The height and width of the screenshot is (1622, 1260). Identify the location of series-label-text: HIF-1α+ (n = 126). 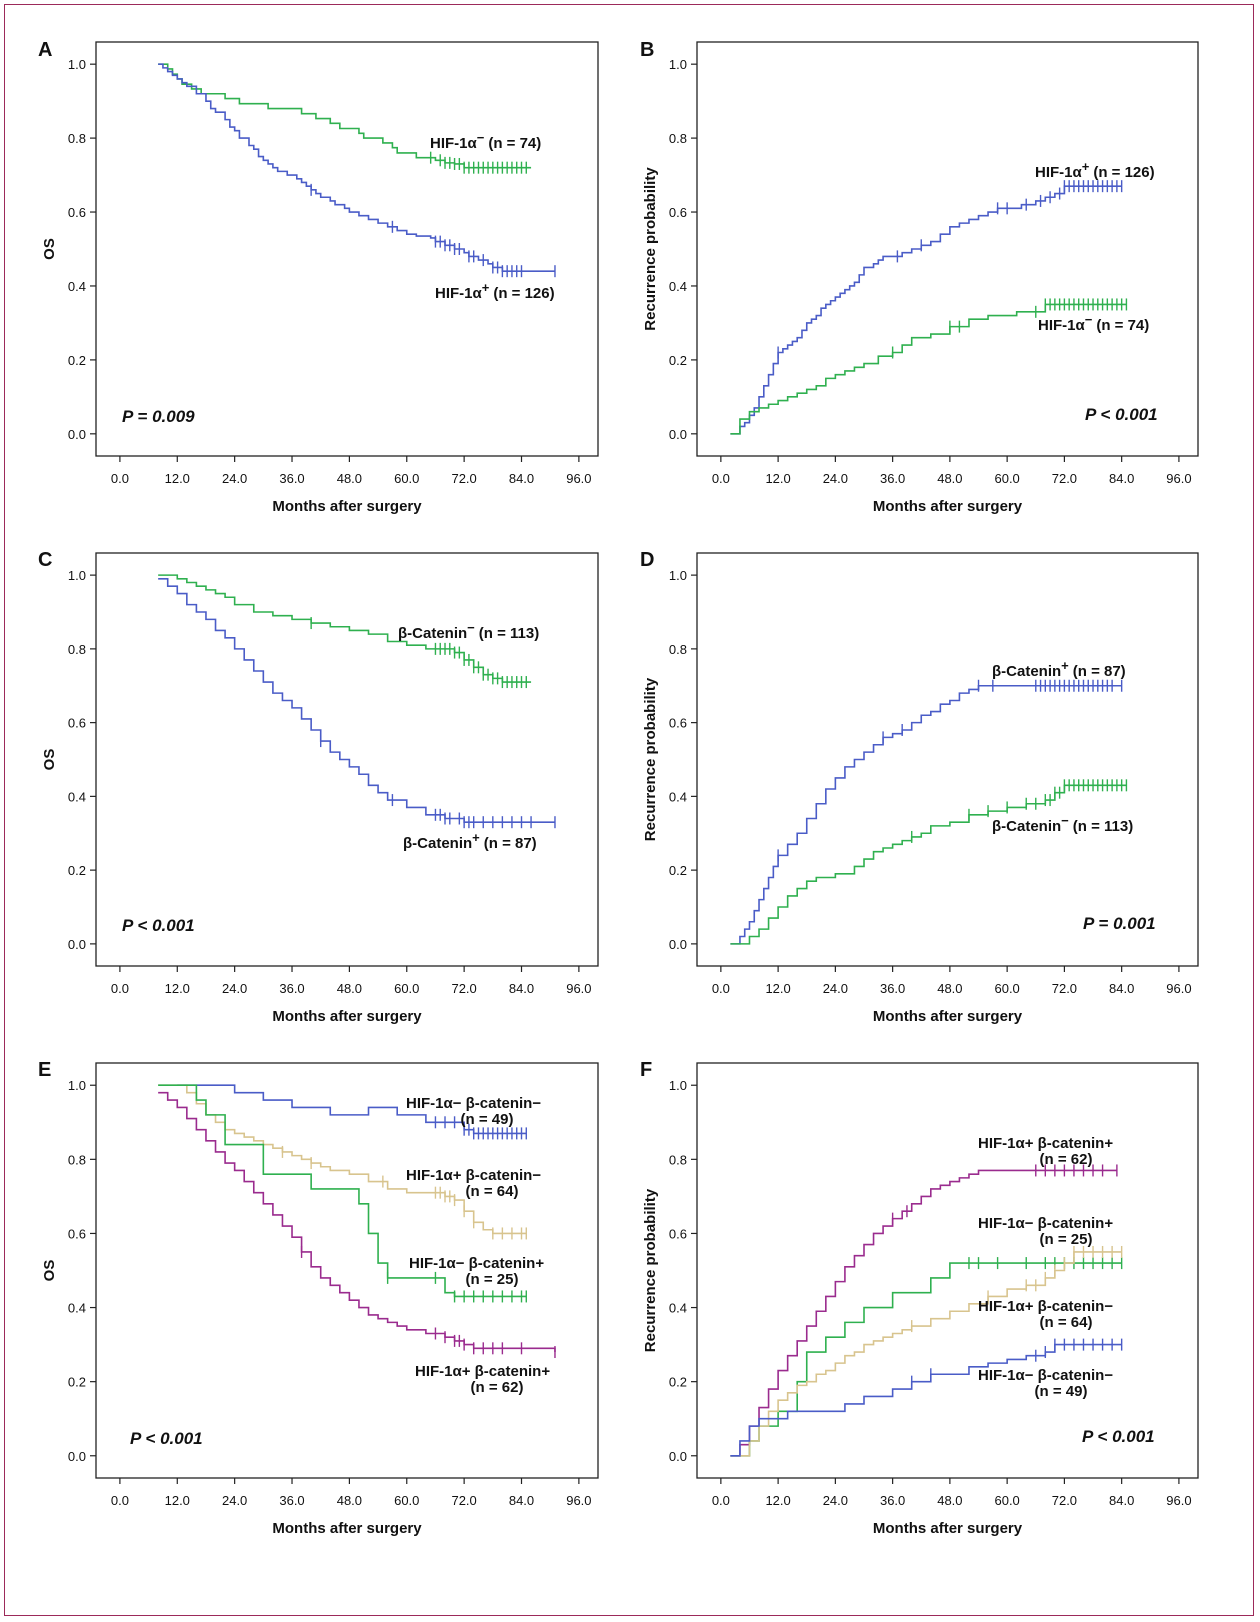
(495, 291).